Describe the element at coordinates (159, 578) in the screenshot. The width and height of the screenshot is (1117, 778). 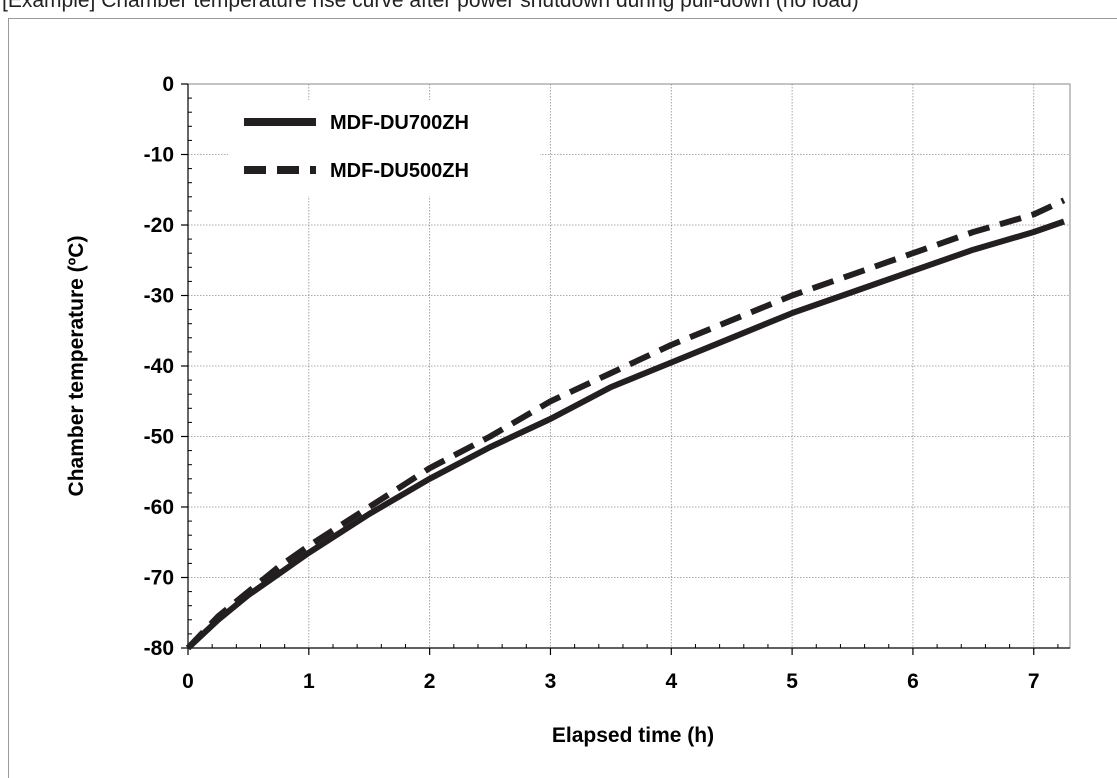
I see `y-tick-label: -70` at that location.